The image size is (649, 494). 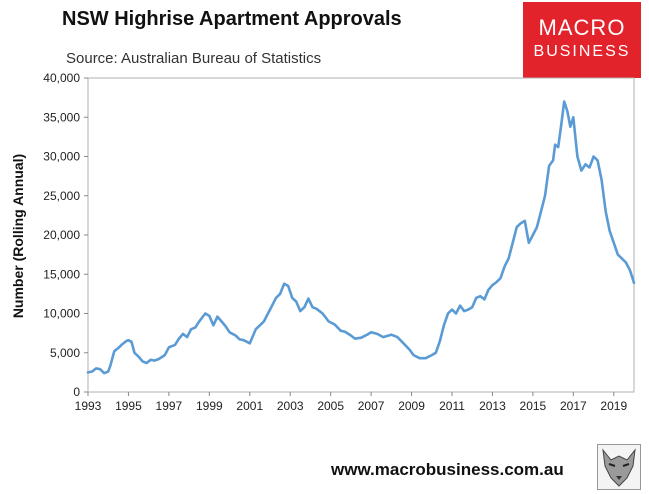 What do you see at coordinates (65, 353) in the screenshot?
I see `y-tick-label: 5,000` at bounding box center [65, 353].